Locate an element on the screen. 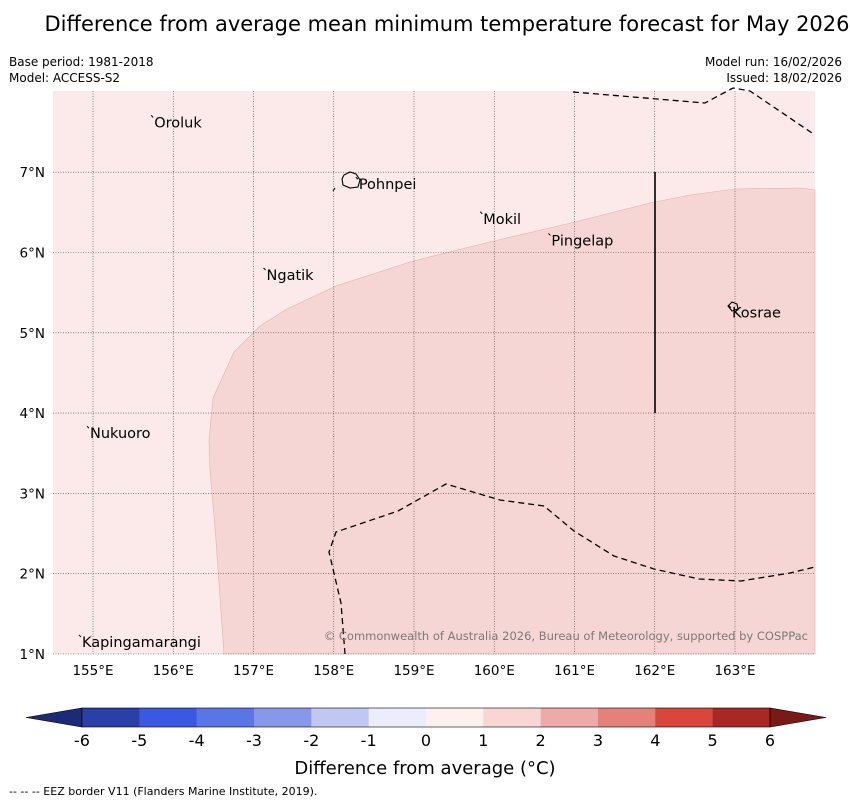 The image size is (850, 804). latitude-tick-label: 7°N is located at coordinates (32, 173).